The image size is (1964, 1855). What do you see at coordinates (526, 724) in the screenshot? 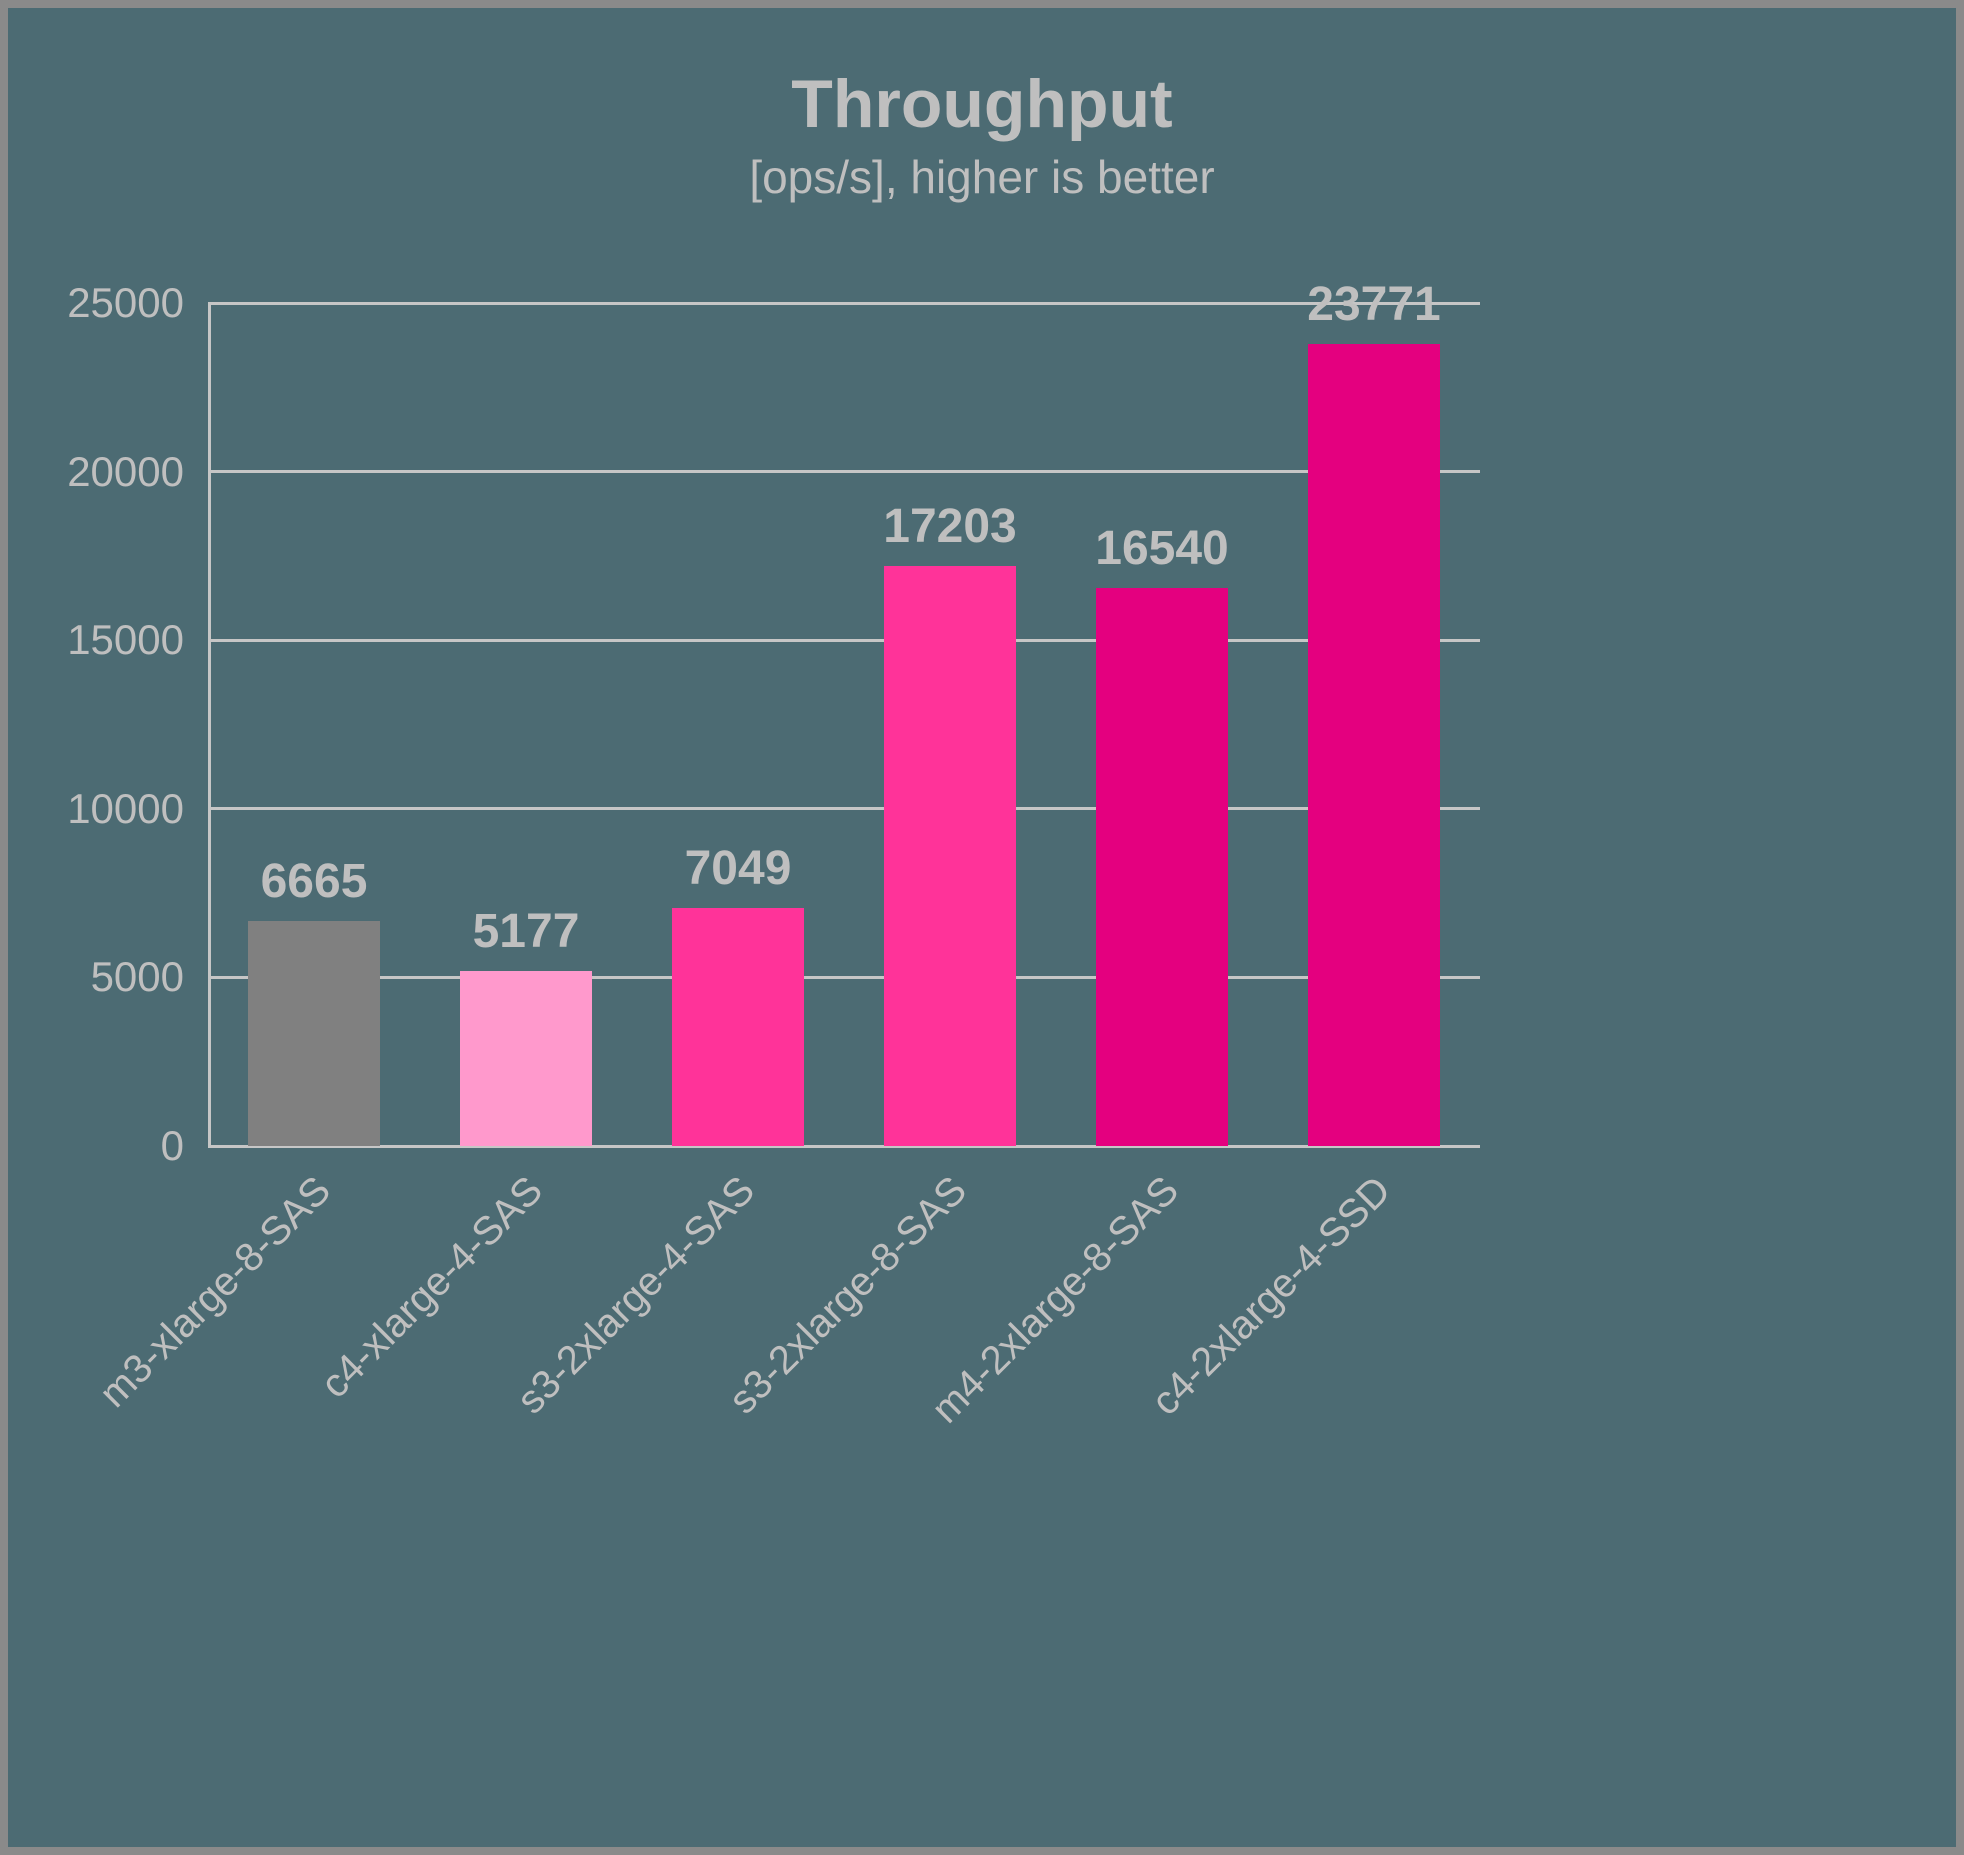
I see `bar-group: 5177` at bounding box center [526, 724].